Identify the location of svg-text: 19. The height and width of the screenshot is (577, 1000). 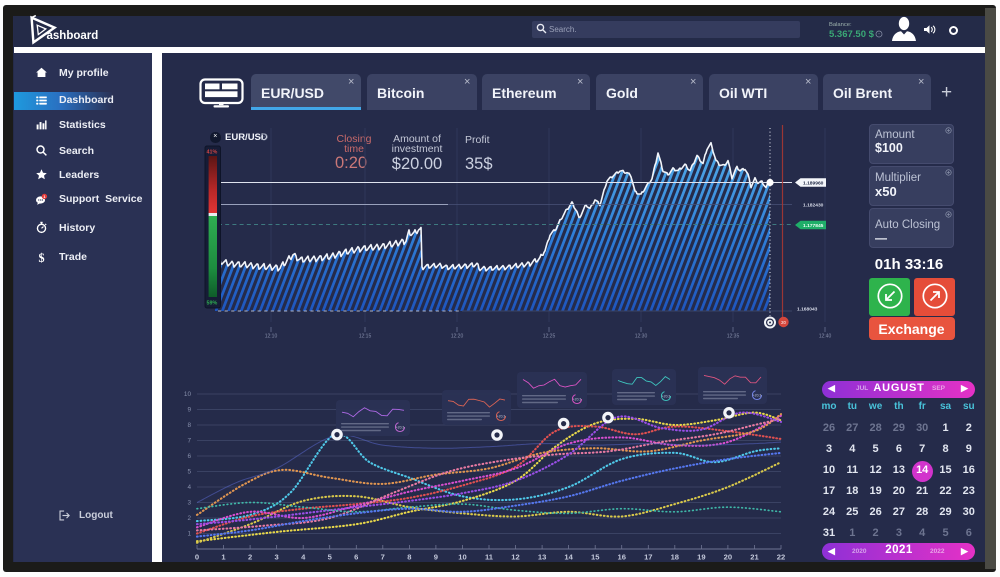
(701, 557).